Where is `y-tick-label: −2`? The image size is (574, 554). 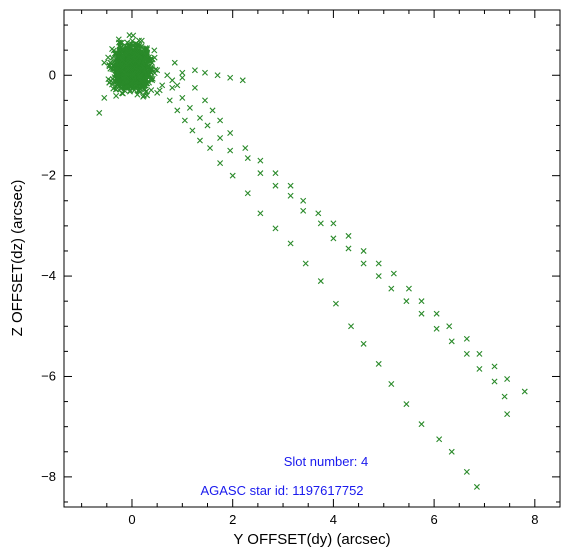
y-tick-label: −2 is located at coordinates (48, 175).